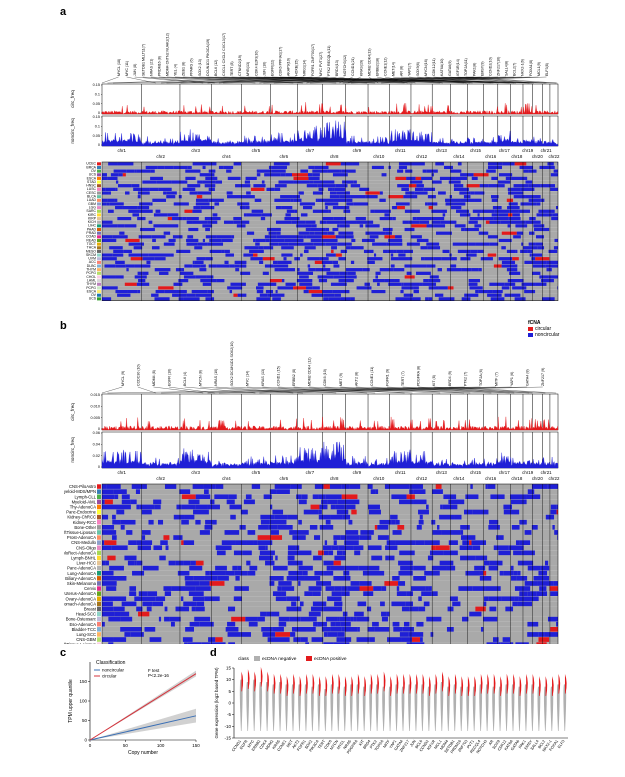 This screenshot has width=625, height=777. Describe the element at coordinates (92, 204) in the screenshot. I see `heatmap-row-label: GBM` at that location.